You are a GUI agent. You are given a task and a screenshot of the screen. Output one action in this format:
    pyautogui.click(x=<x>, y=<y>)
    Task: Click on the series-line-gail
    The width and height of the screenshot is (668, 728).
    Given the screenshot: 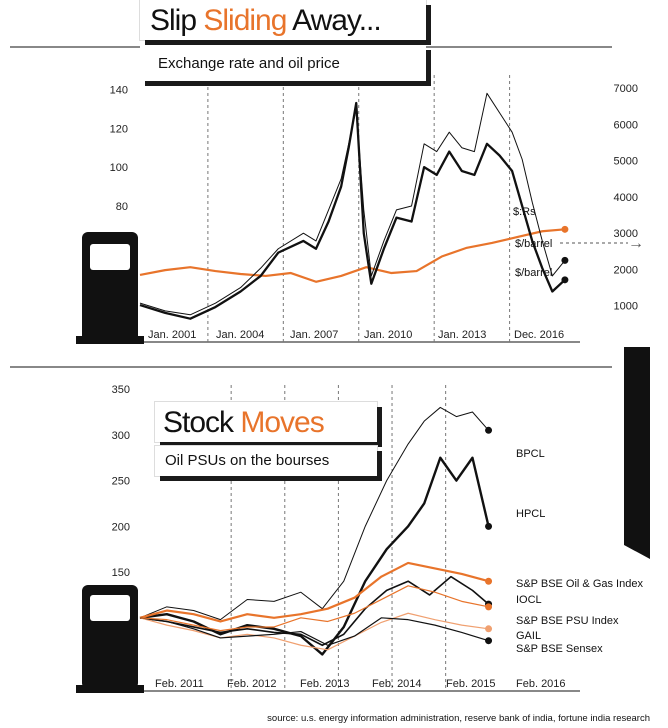 What is the action you would take?
    pyautogui.click(x=314, y=631)
    